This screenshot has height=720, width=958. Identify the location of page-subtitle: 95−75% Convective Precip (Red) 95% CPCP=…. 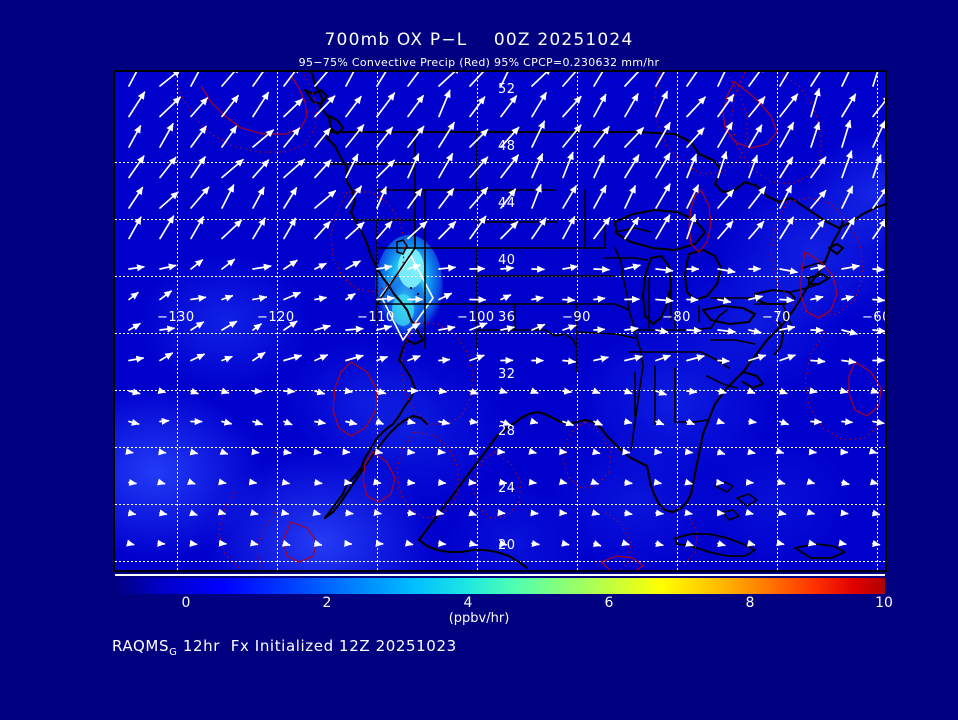
(479, 62).